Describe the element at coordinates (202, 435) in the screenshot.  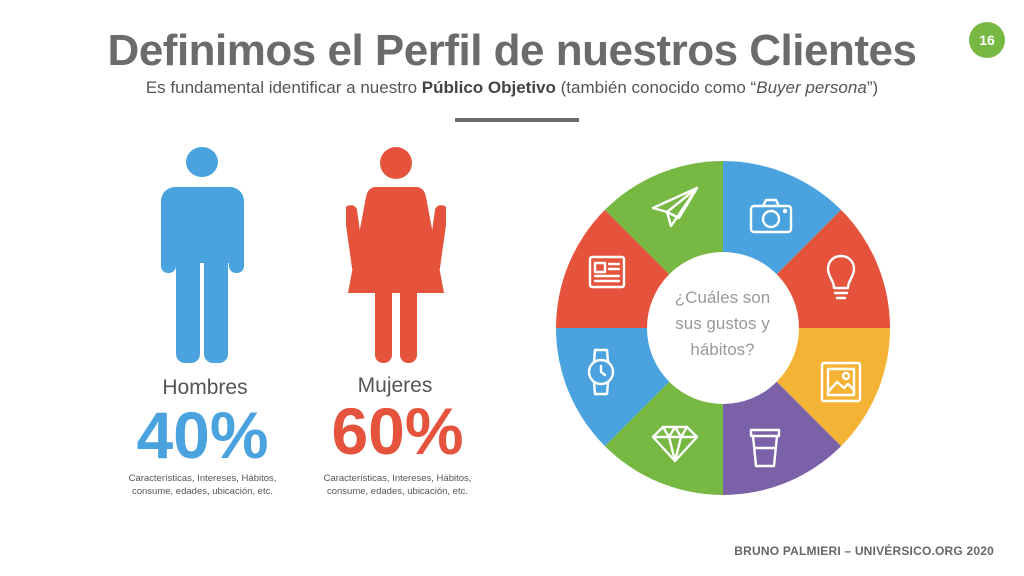
I see `men-percent: 40%` at that location.